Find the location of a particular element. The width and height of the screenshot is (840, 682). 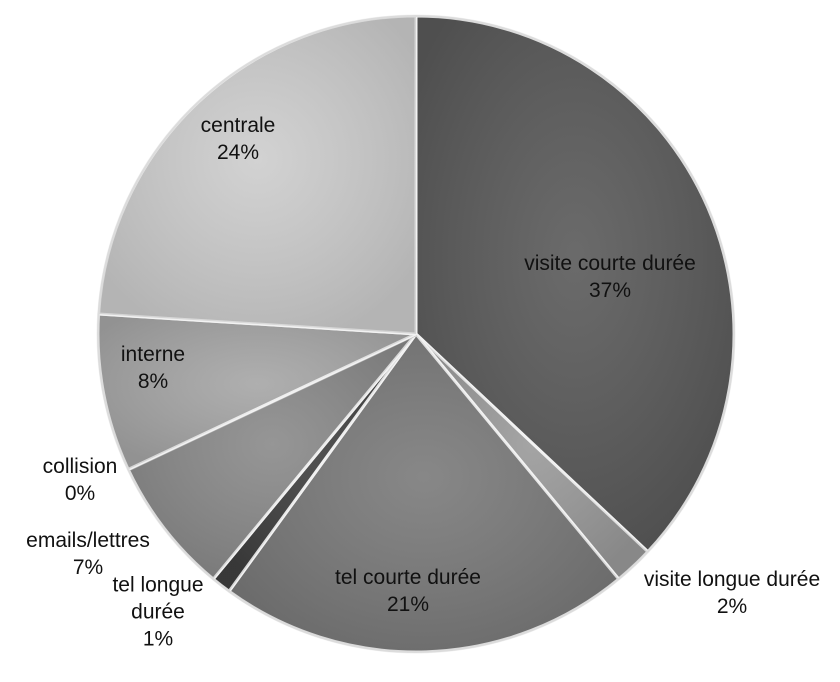

slice-value-label: 2% is located at coordinates (732, 606).